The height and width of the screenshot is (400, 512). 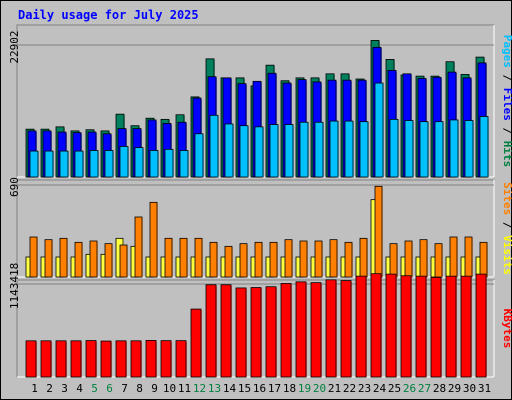 What do you see at coordinates (139, 388) in the screenshot?
I see `x-tick-label-day-8: 8` at bounding box center [139, 388].